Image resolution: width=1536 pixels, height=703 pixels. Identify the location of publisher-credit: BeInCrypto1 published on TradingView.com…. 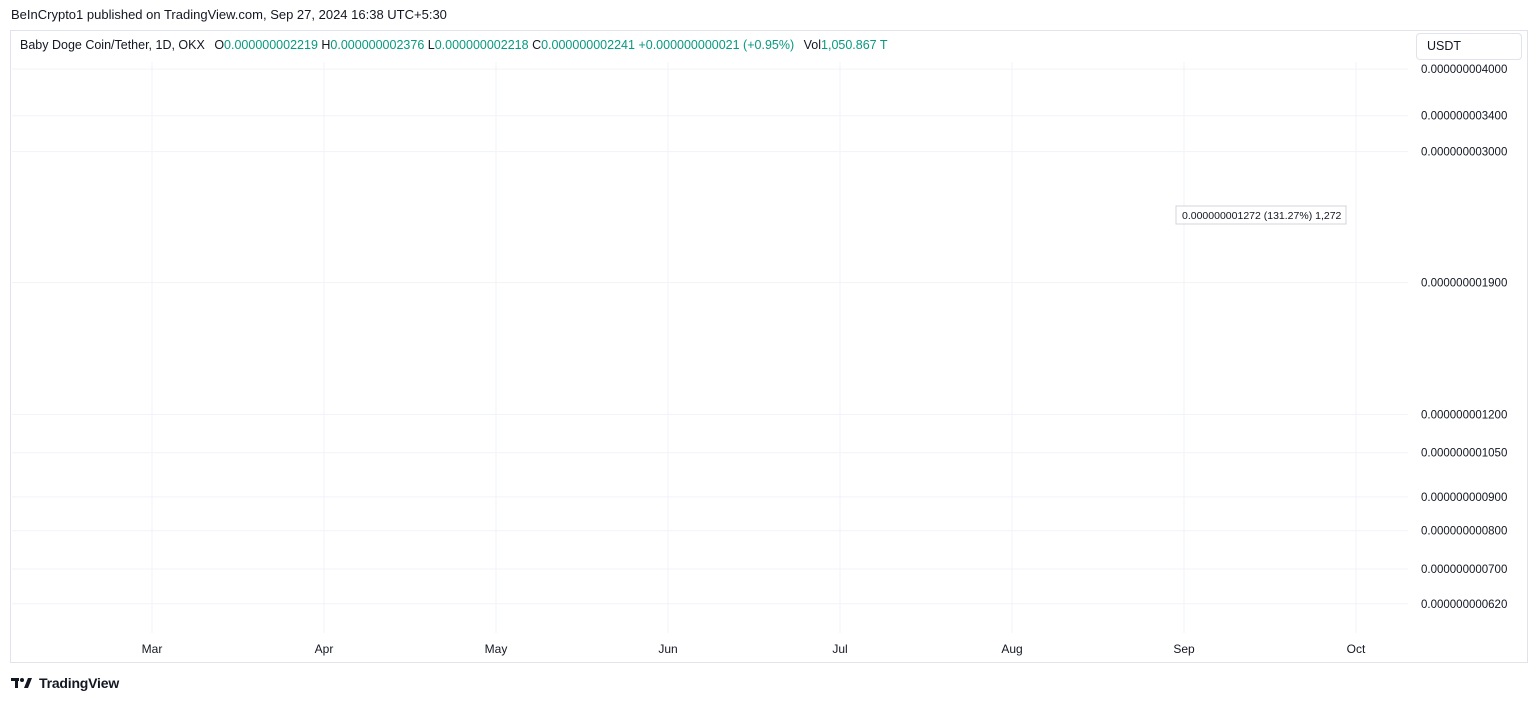
(229, 14).